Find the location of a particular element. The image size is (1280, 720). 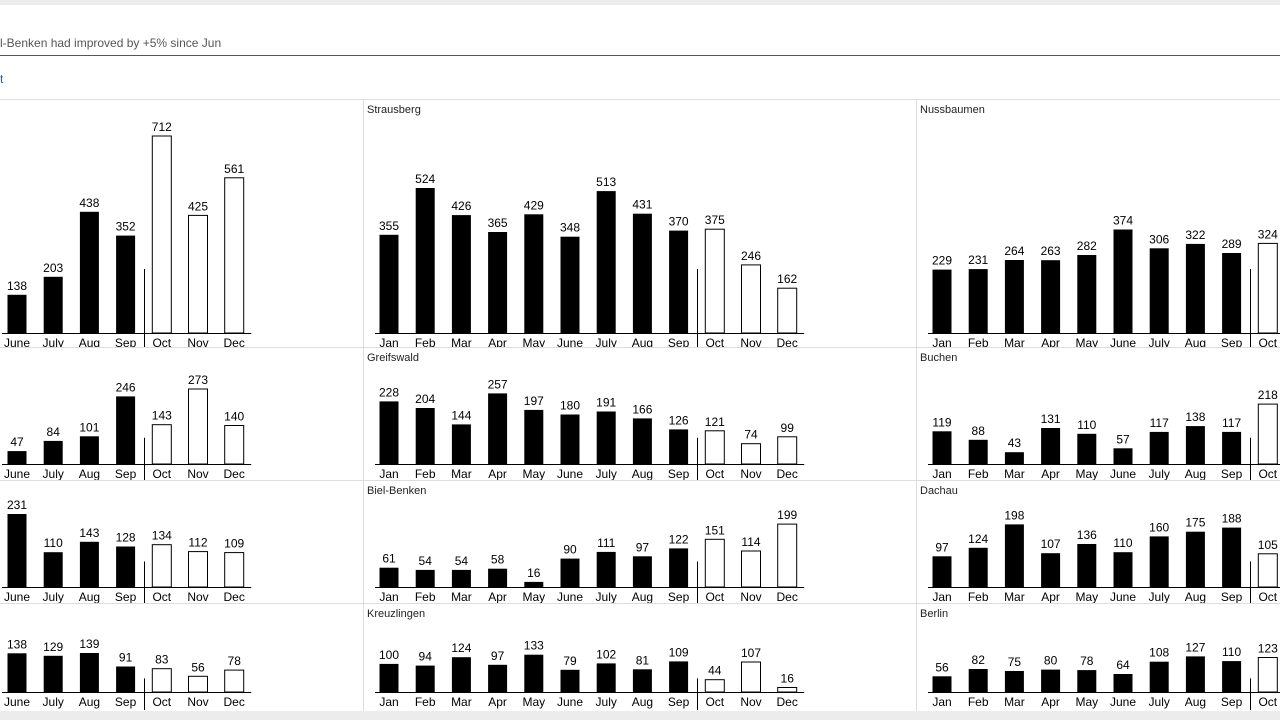

value-label: 138 is located at coordinates (17, 644).